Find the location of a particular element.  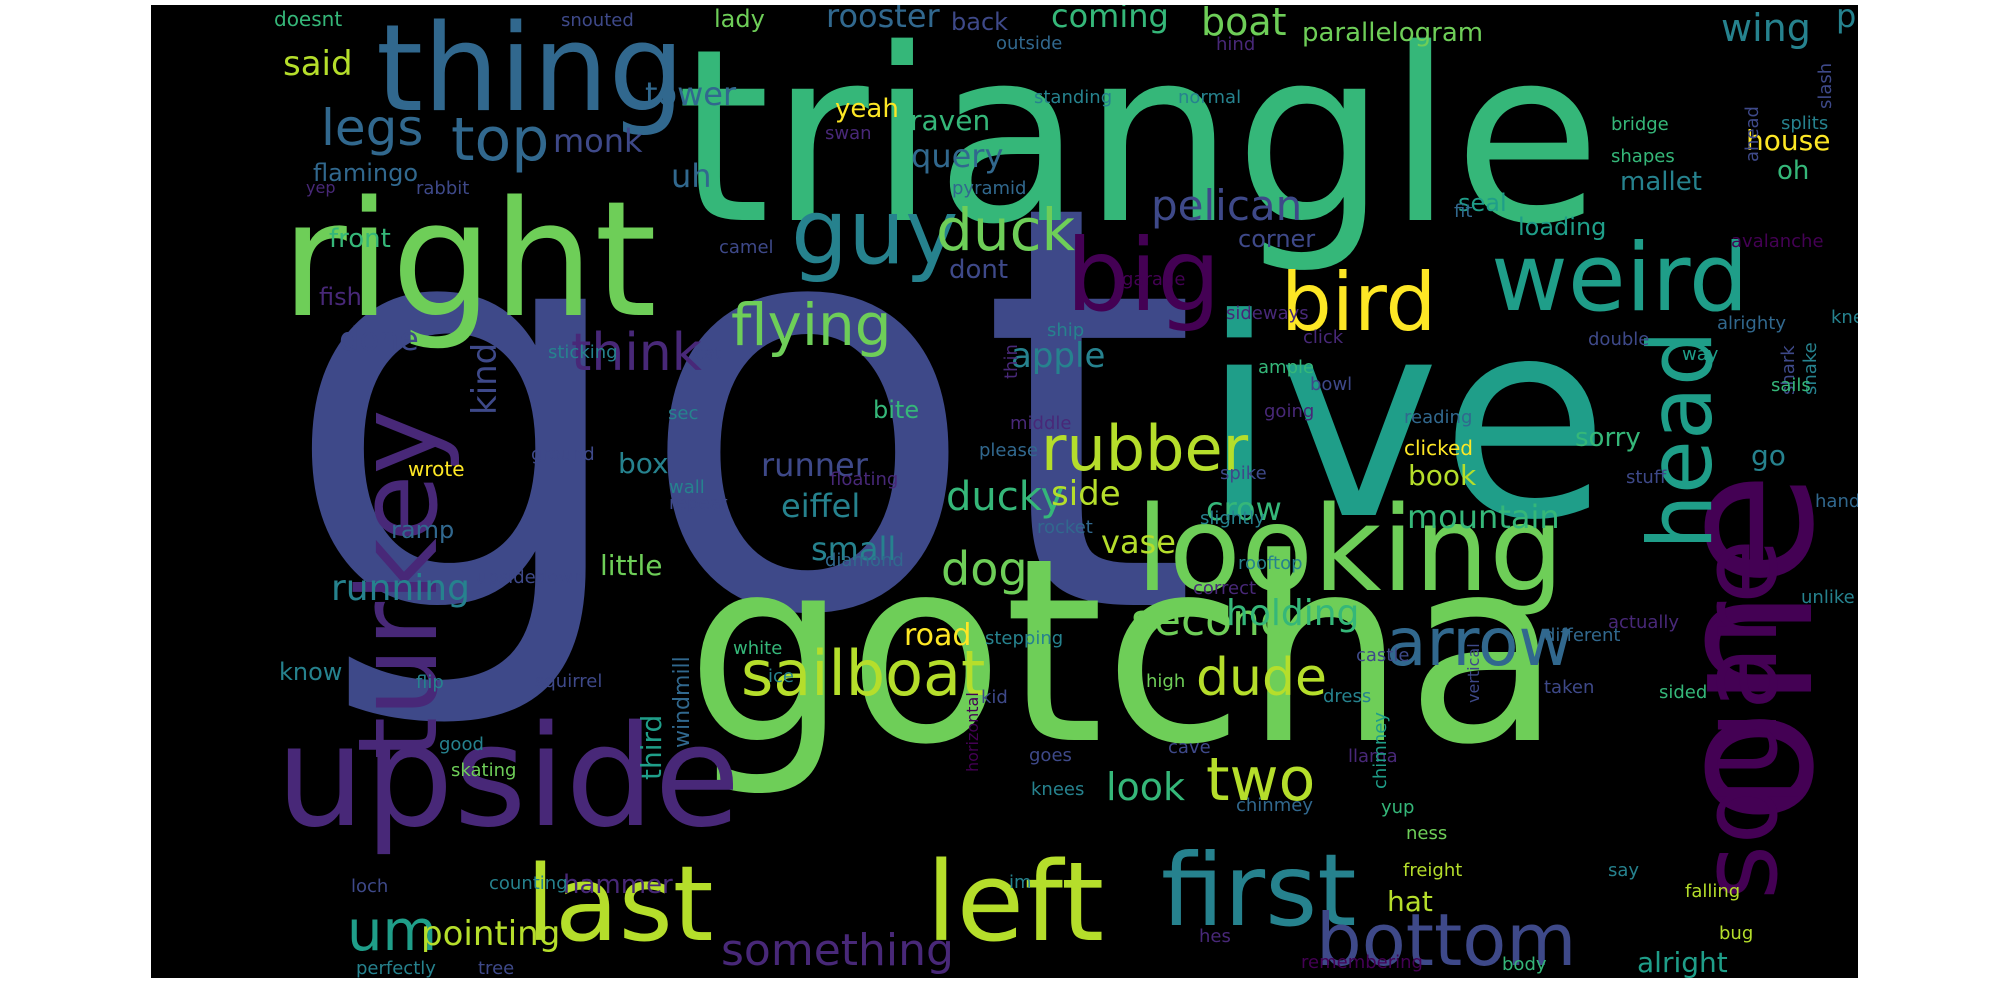

word-splits: splits is located at coordinates (1804, 123).